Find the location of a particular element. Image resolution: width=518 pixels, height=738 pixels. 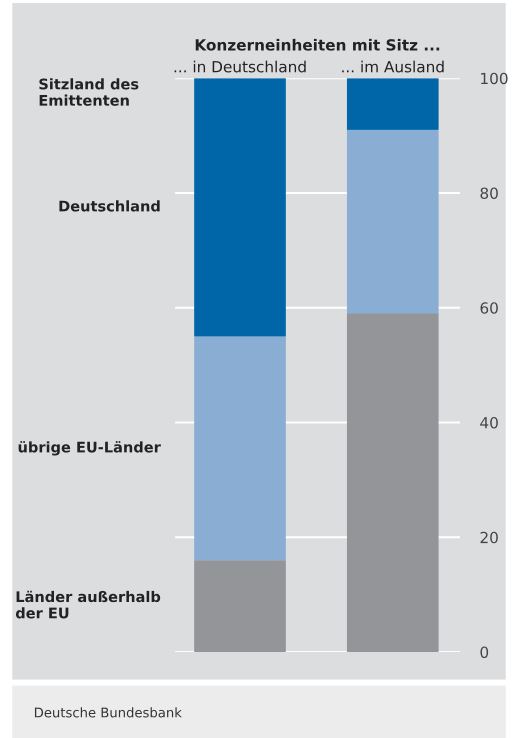

y-tick-label: 100 is located at coordinates (494, 78).